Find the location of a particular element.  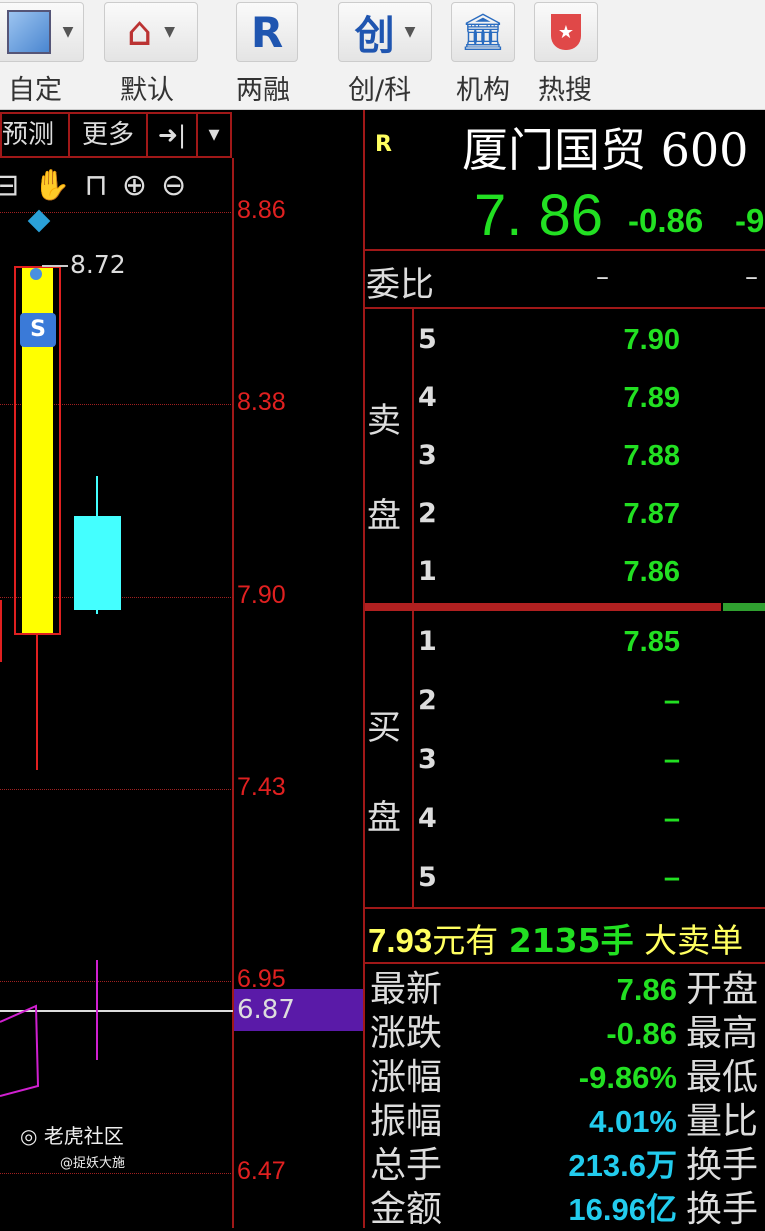

watermark: ◎ 老虎社区 is located at coordinates (72, 1134).